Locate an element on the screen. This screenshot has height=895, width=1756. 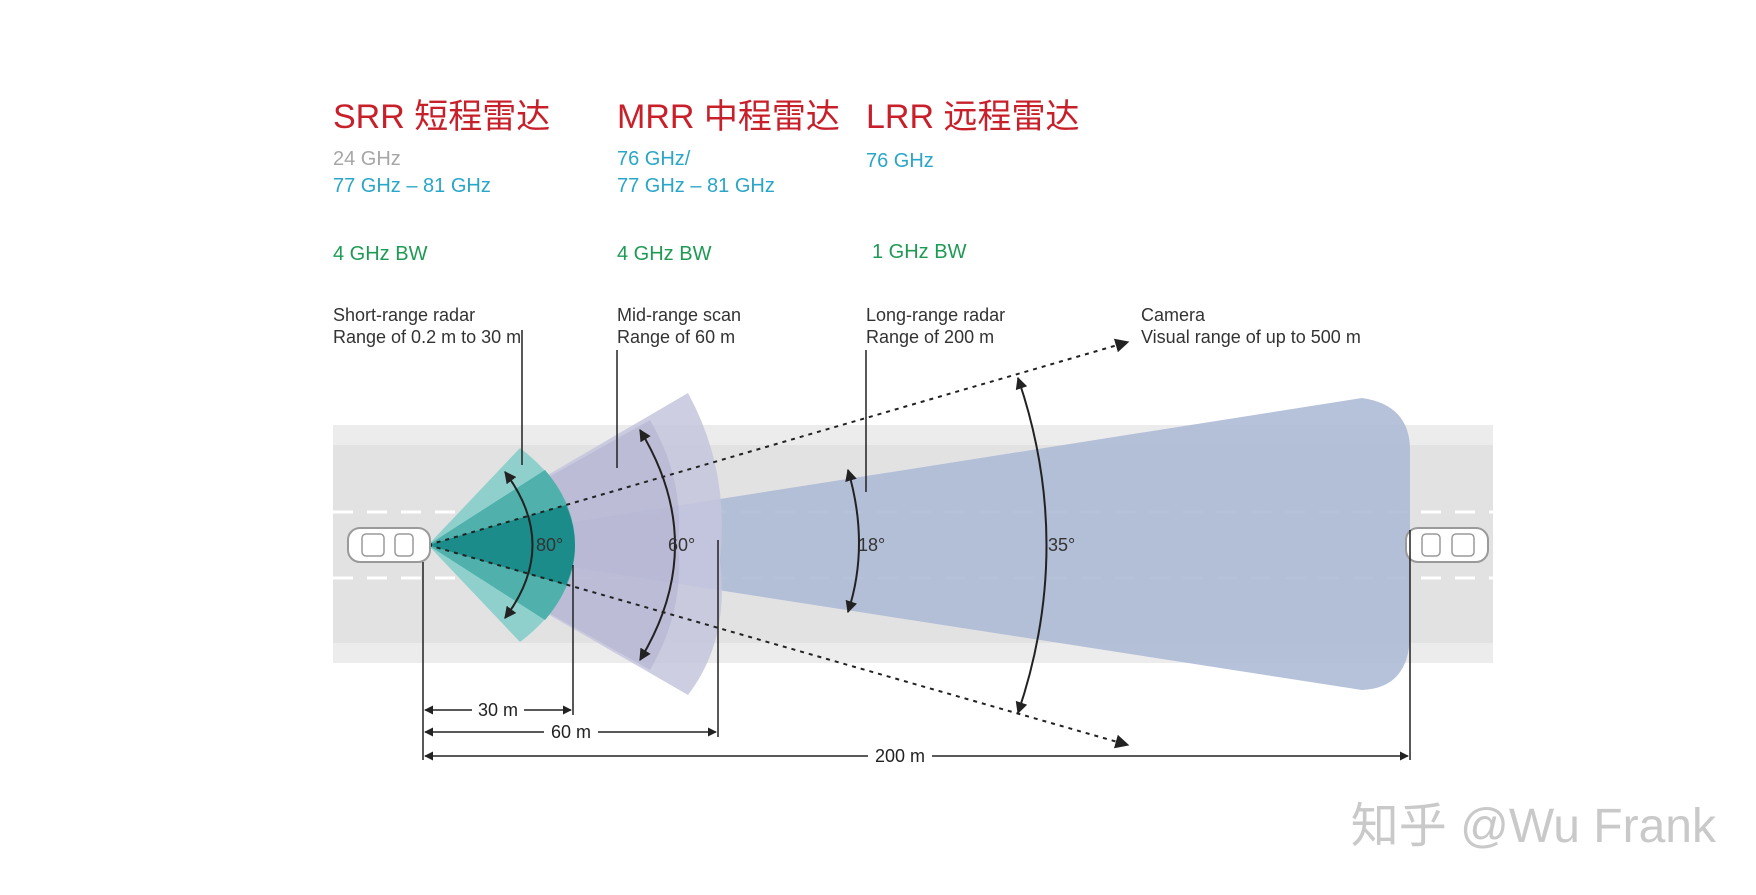
lrr-desc-1: Long-range radar is located at coordinates (935, 315).